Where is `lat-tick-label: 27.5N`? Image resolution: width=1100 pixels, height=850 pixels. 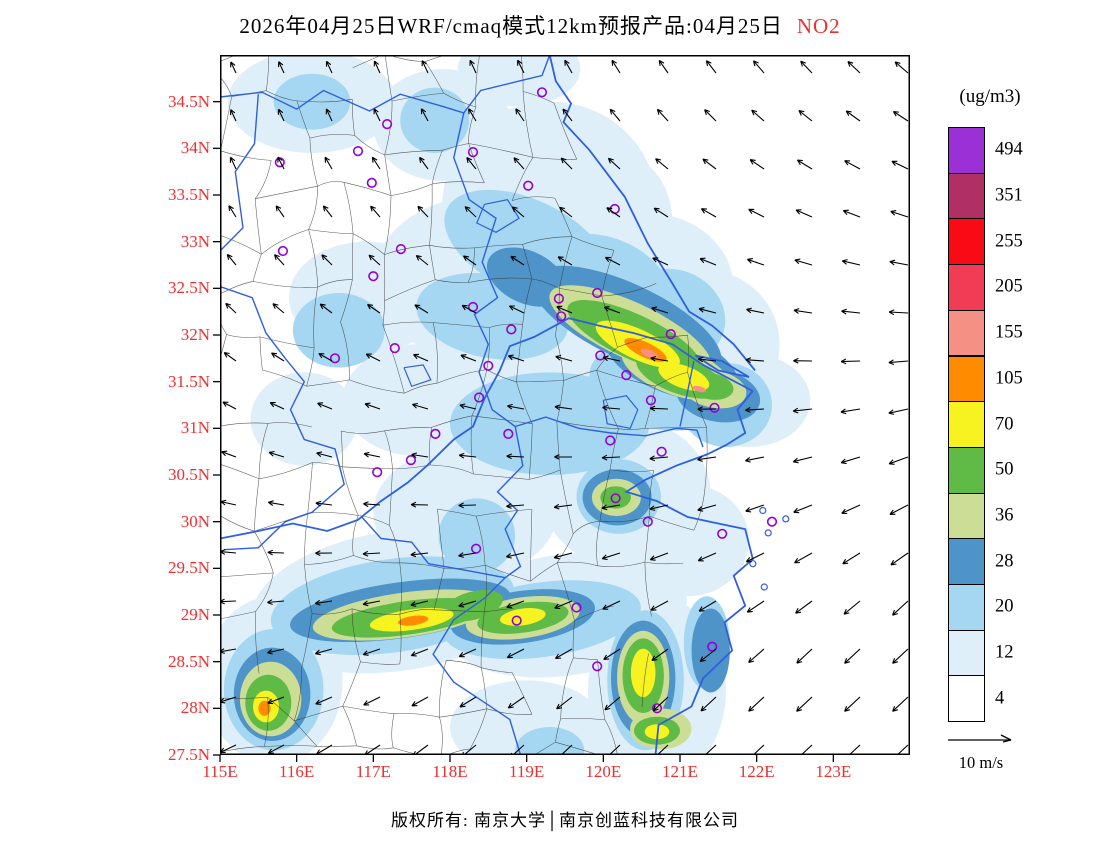 lat-tick-label: 27.5N is located at coordinates (188, 754).